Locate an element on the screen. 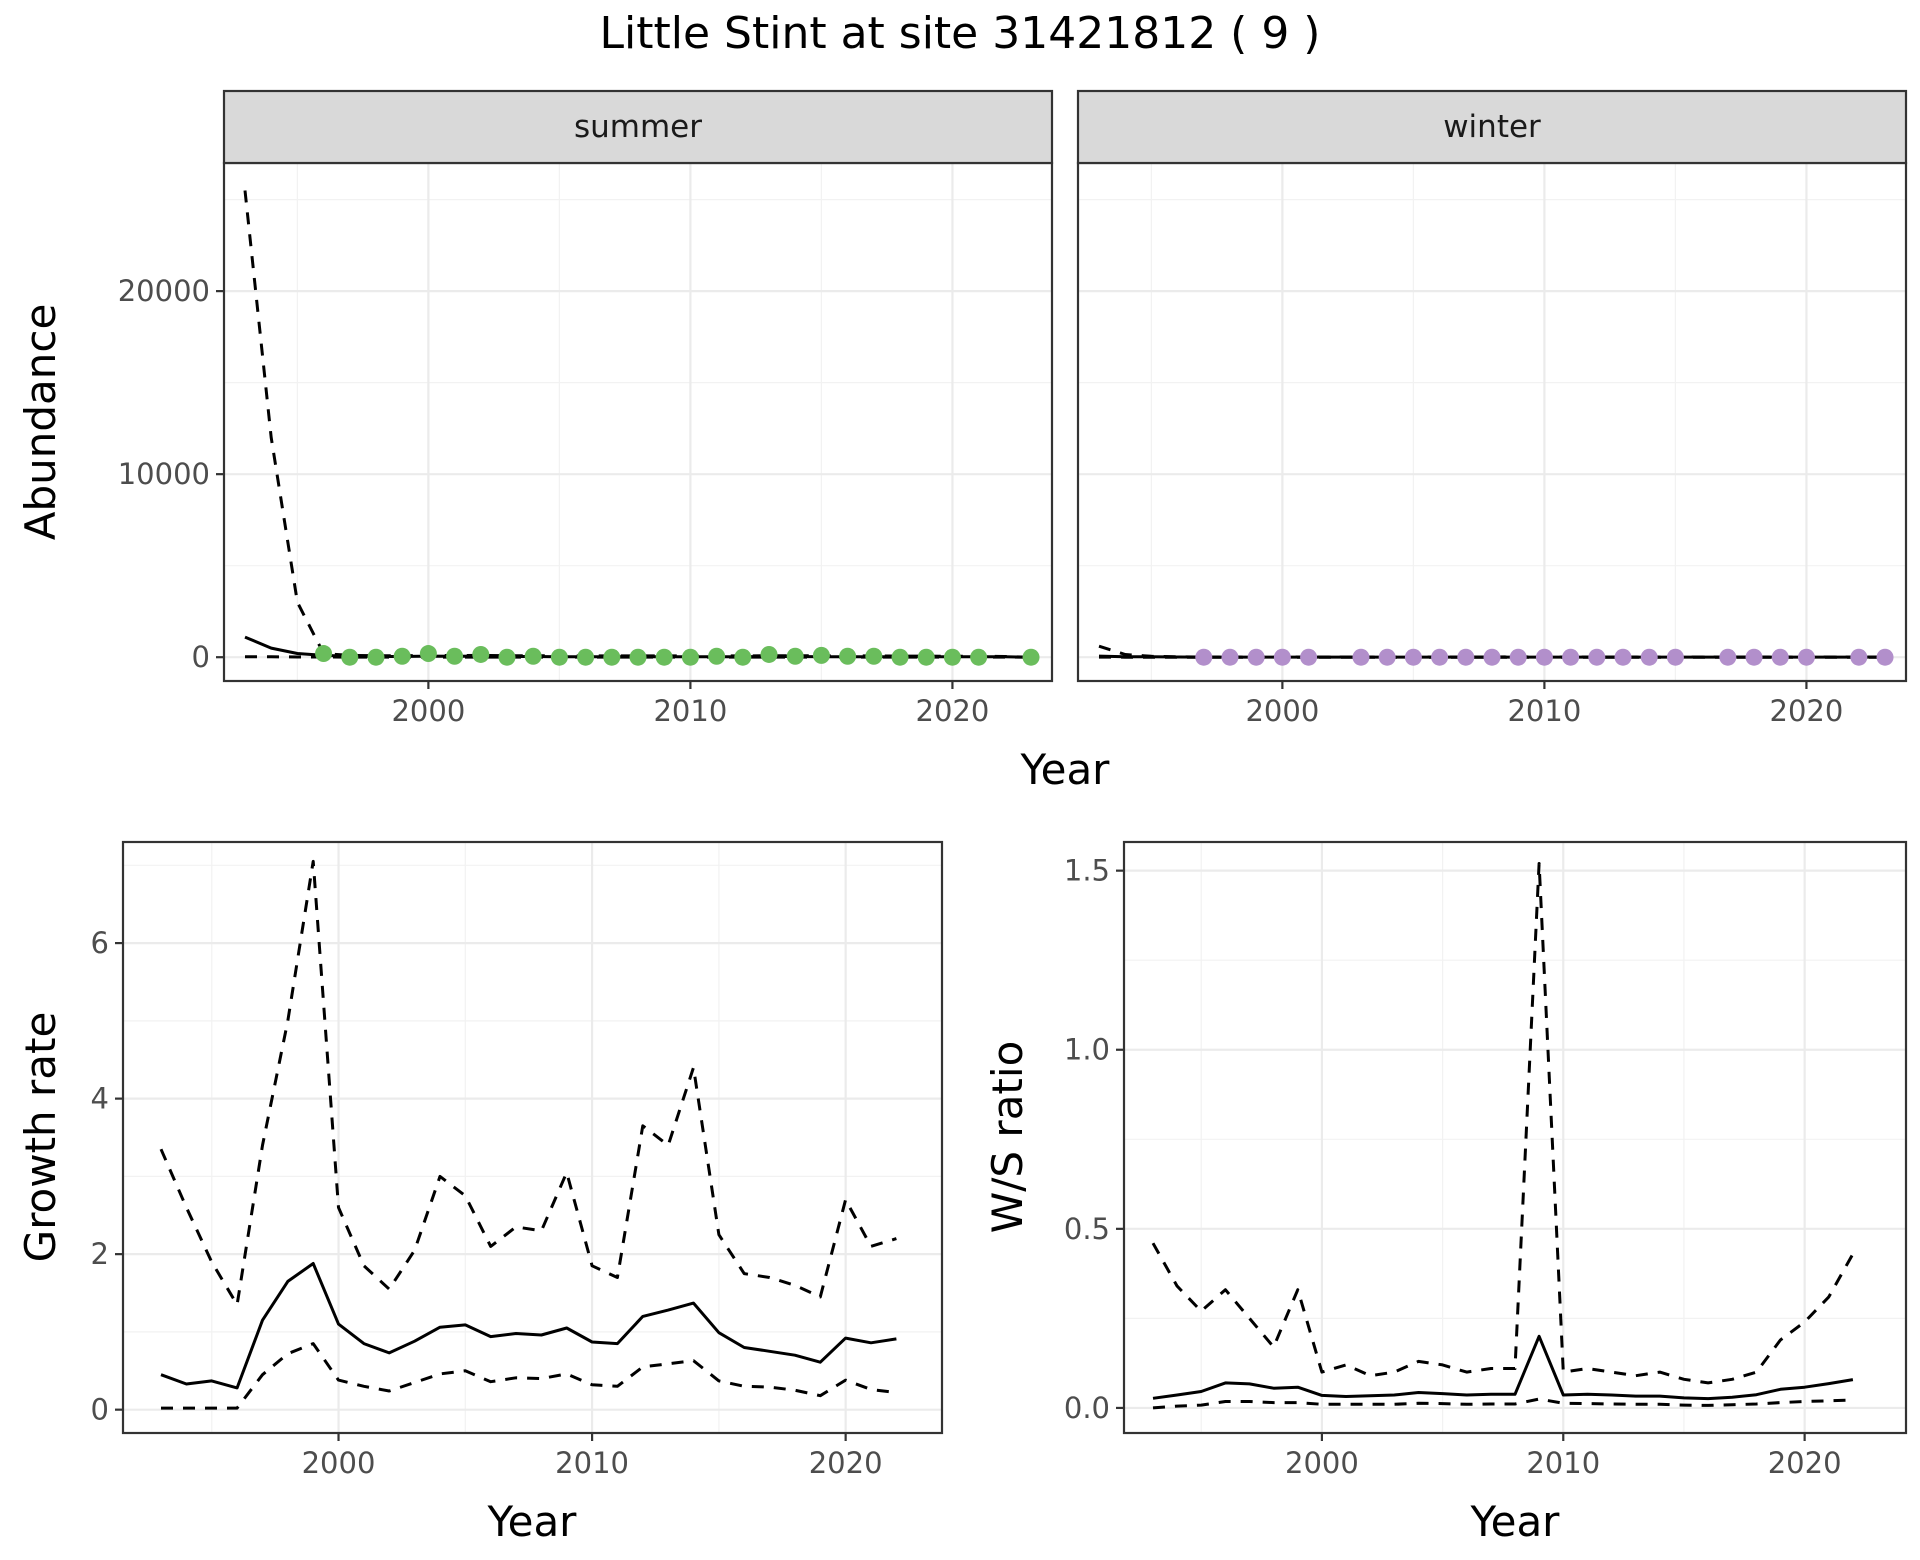  abundance-summer-data is located at coordinates (641, 428).